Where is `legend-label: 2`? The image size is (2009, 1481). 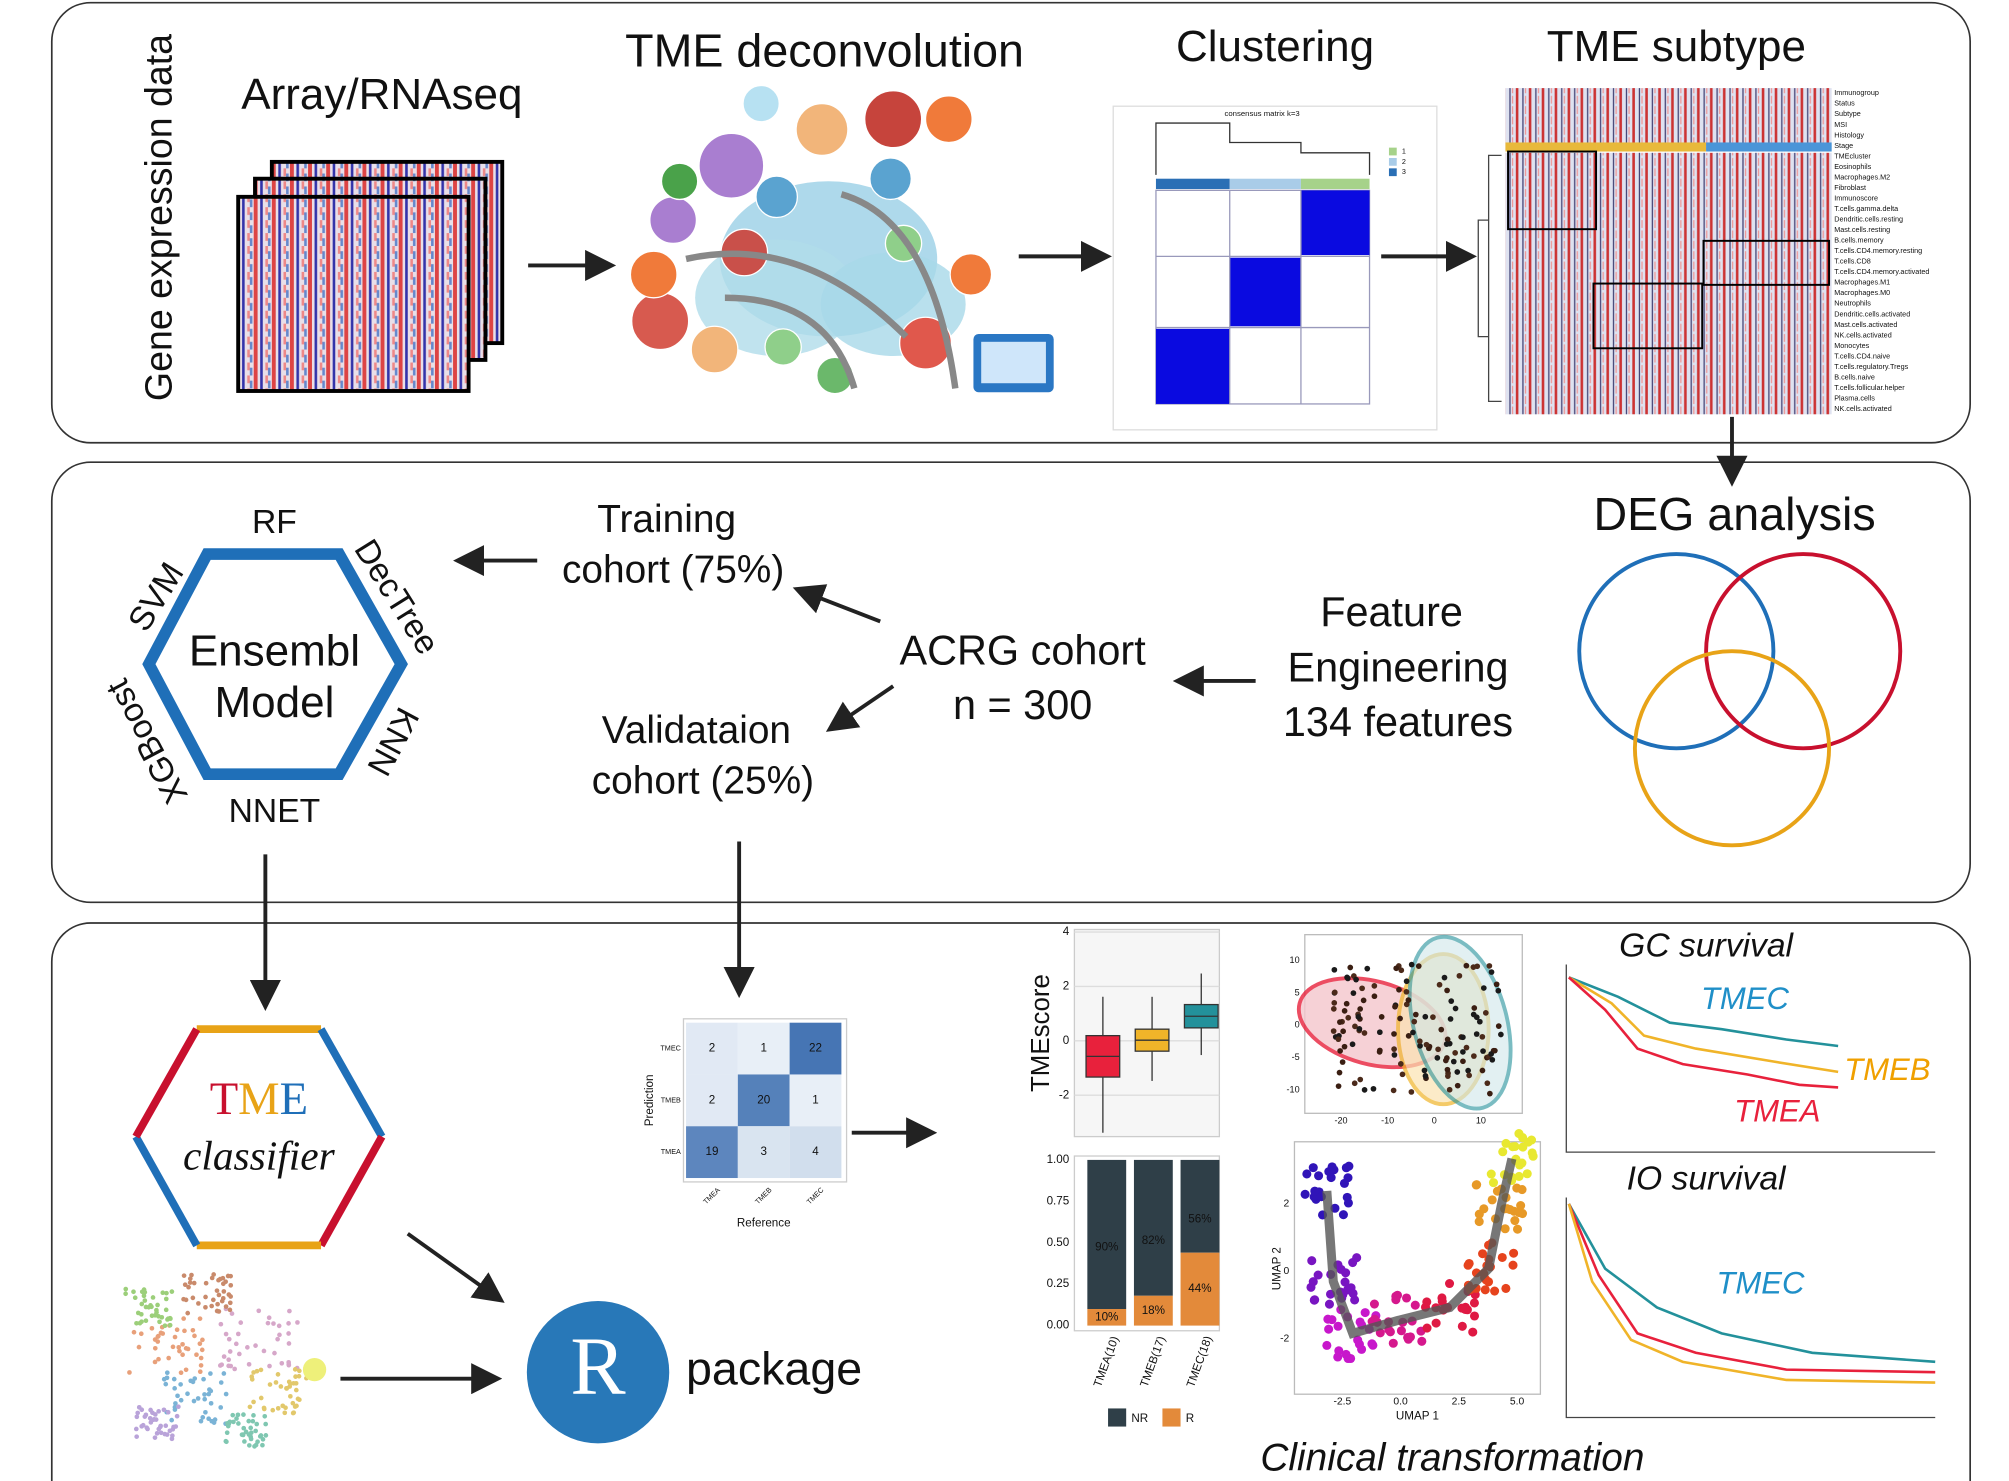 legend-label: 2 is located at coordinates (1404, 161).